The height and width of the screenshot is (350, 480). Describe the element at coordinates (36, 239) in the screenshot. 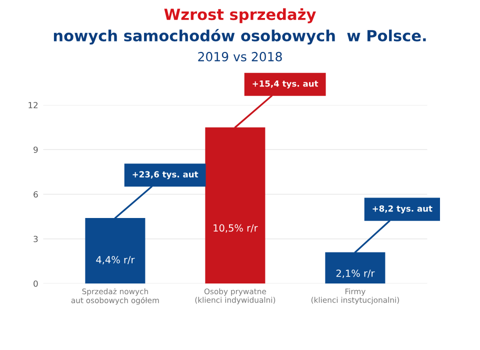

I see `y-tick-label: 3` at that location.